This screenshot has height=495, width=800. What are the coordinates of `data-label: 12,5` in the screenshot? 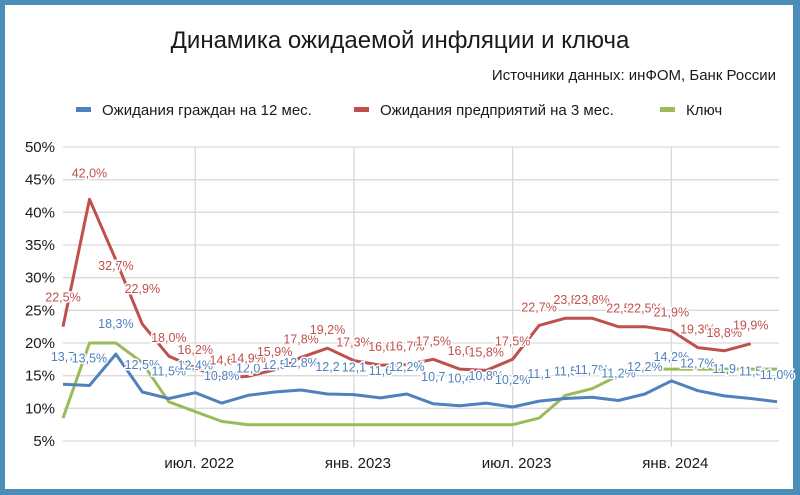 It's located at (274, 365).